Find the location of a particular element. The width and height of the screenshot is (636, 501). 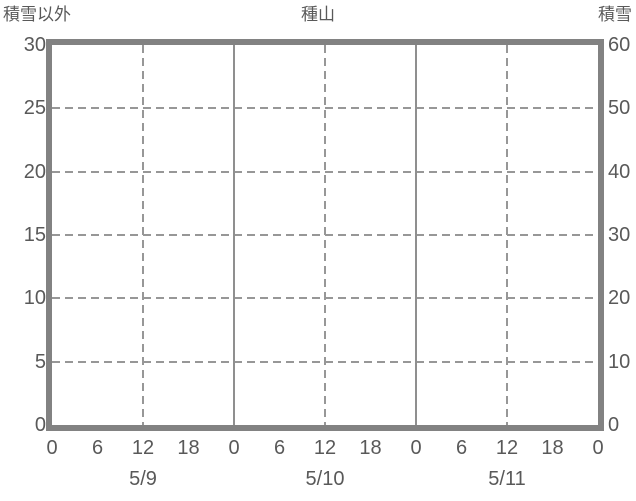

chart-title: 種山 is located at coordinates (318, 14).